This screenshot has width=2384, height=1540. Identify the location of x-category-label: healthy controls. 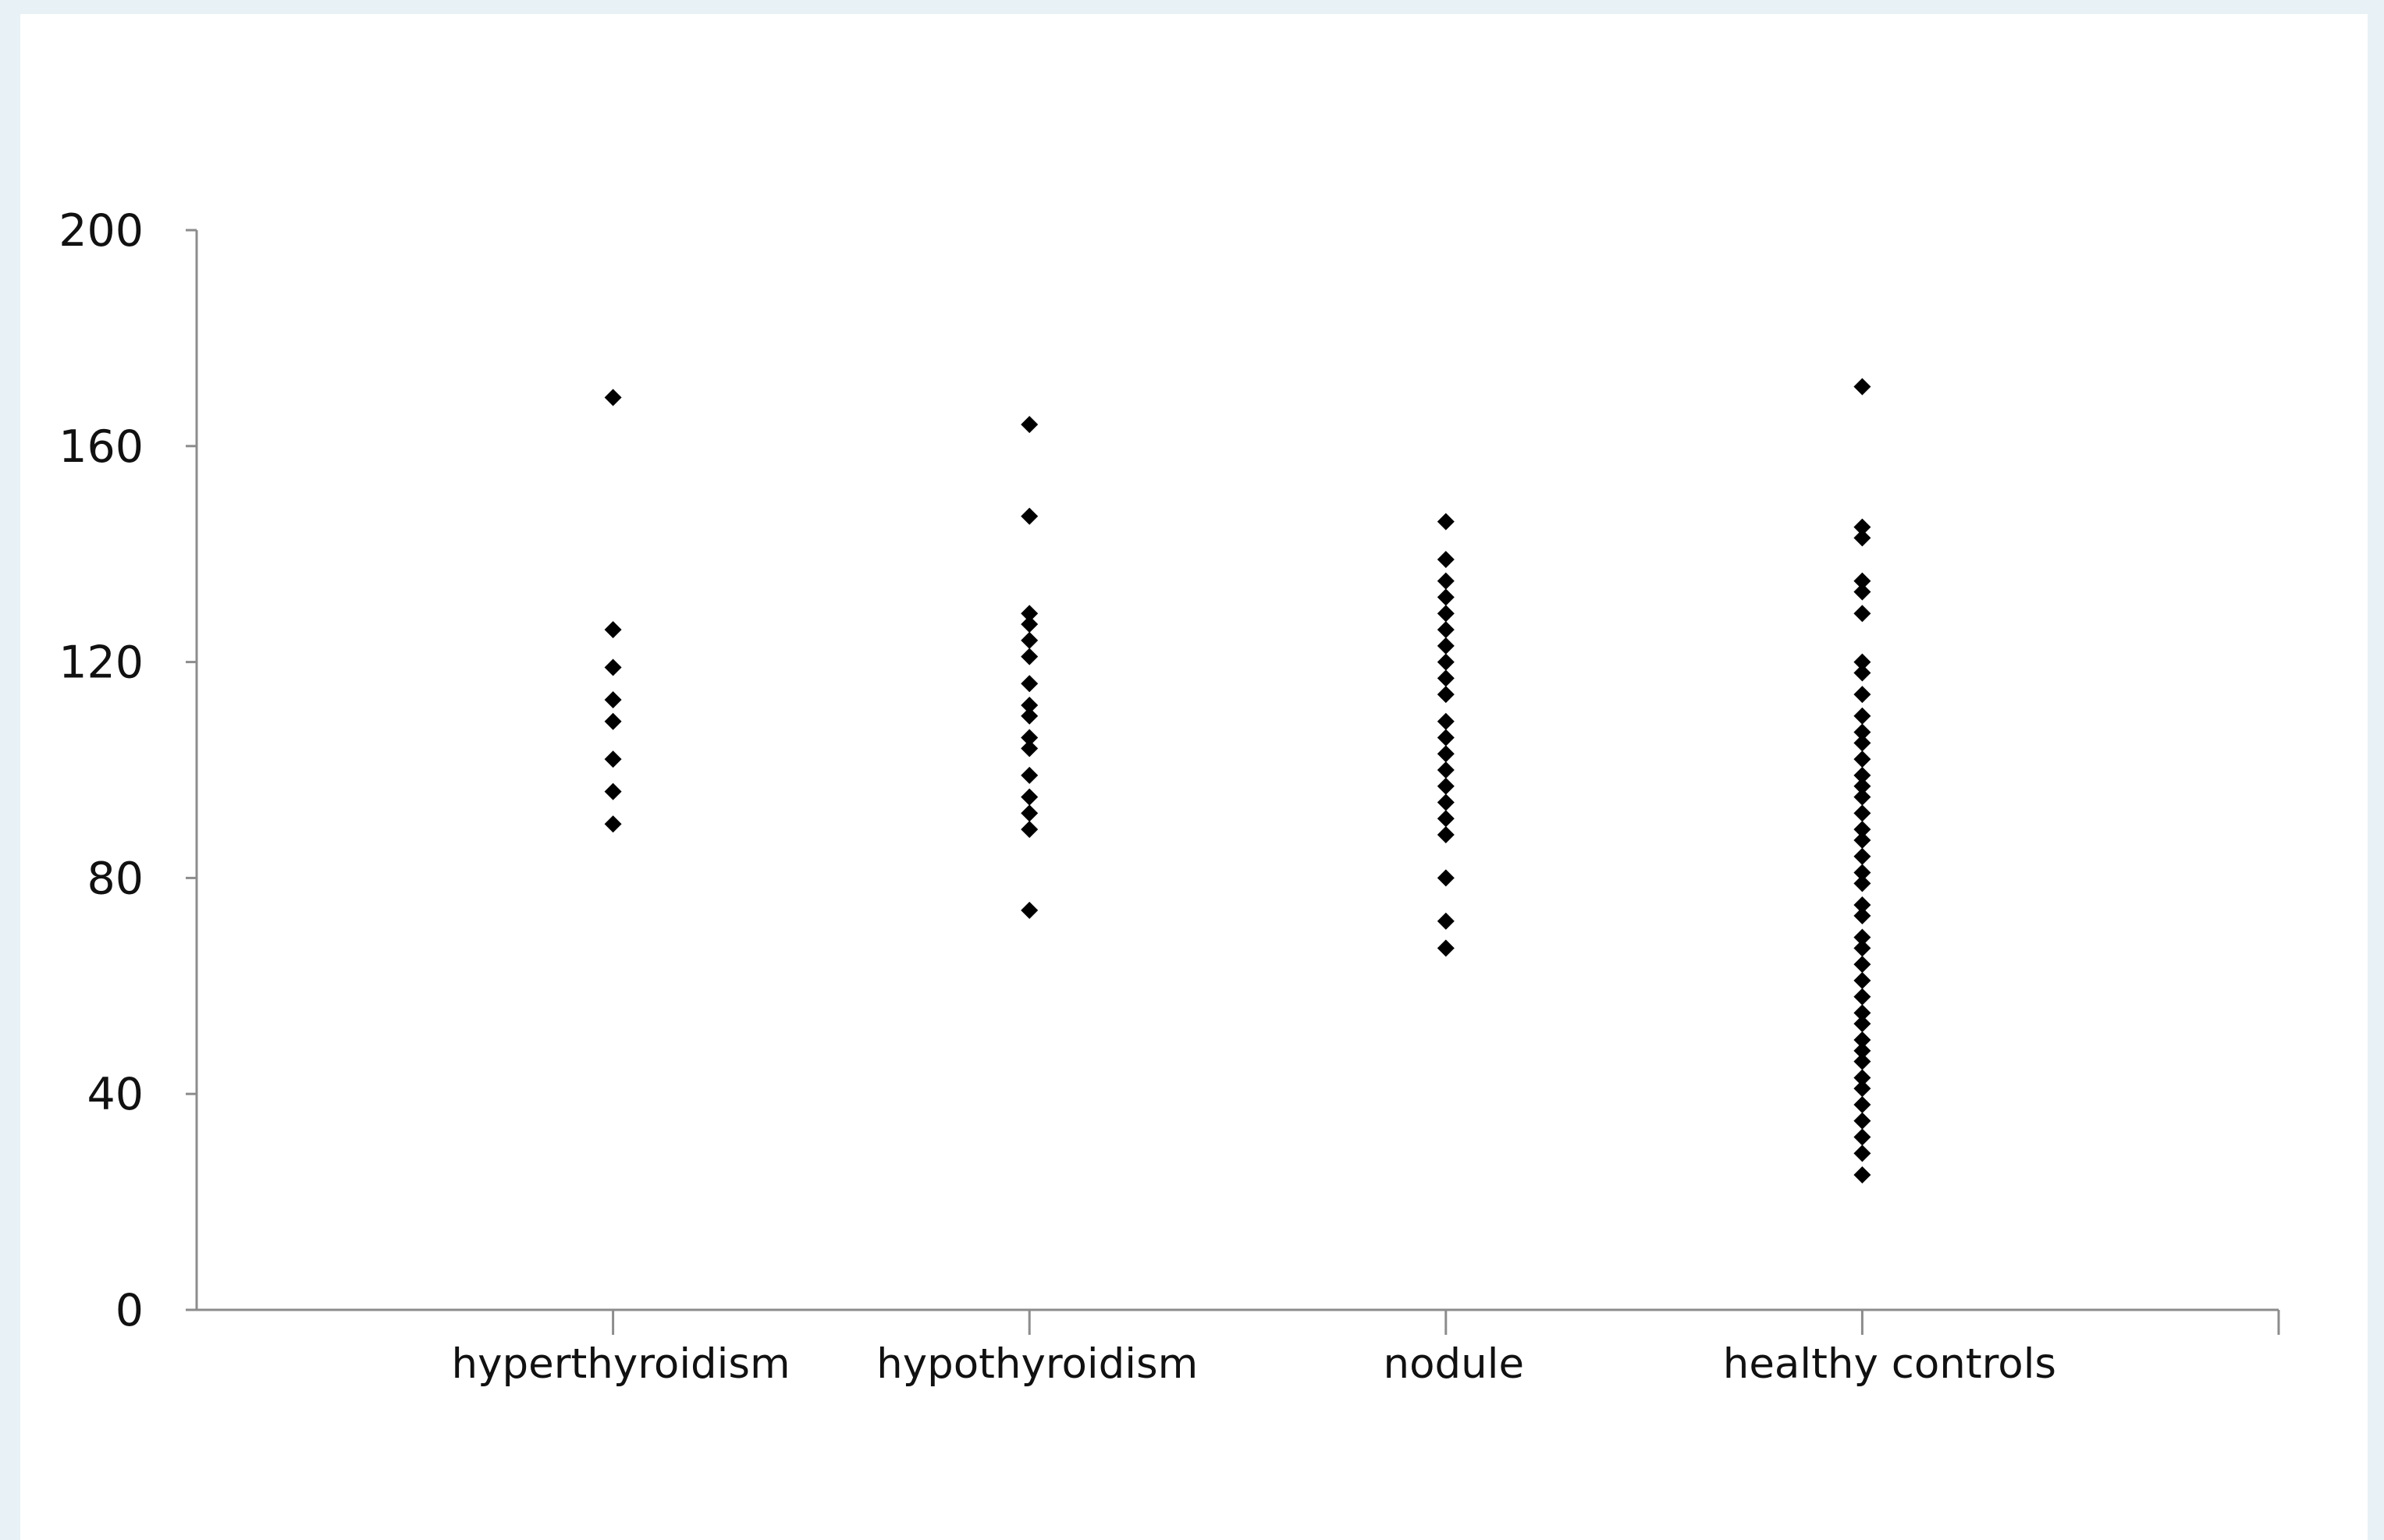
(1889, 1364).